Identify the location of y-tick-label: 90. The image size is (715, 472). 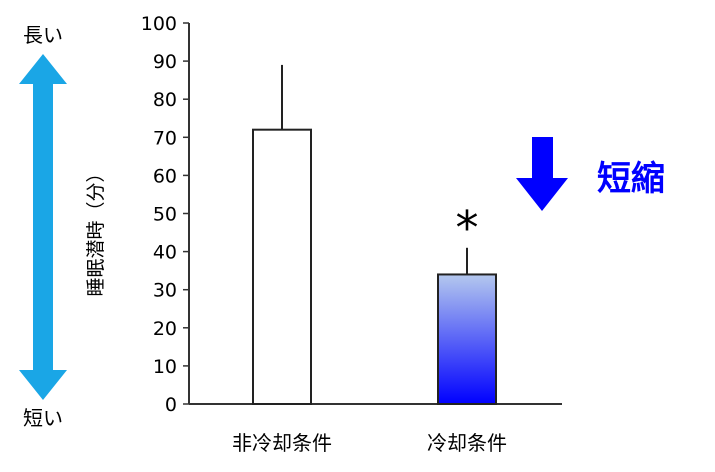
(165, 62).